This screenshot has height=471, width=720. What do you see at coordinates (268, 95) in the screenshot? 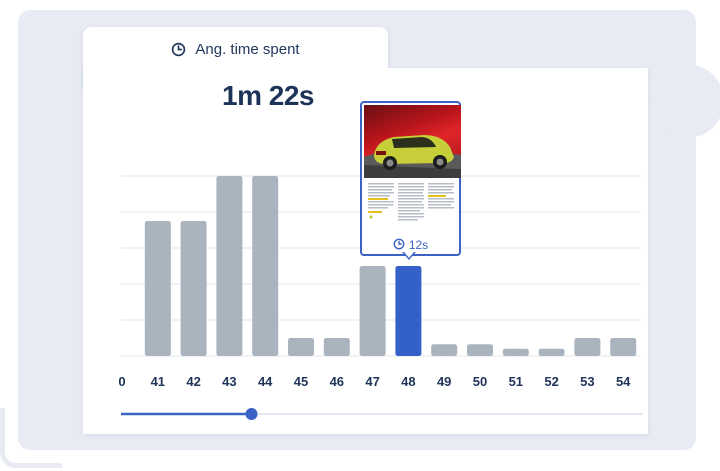
I see `summary-value: 1m 22s` at bounding box center [268, 95].